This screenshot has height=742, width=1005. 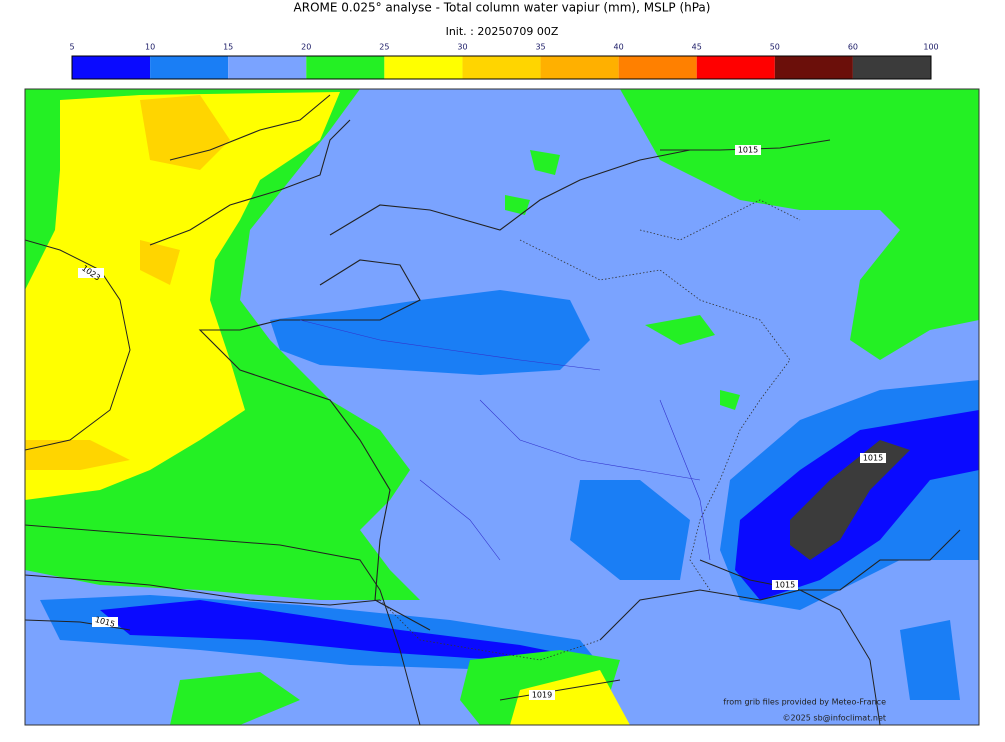 I want to click on isobar-label: 1023, so click(x=91, y=273).